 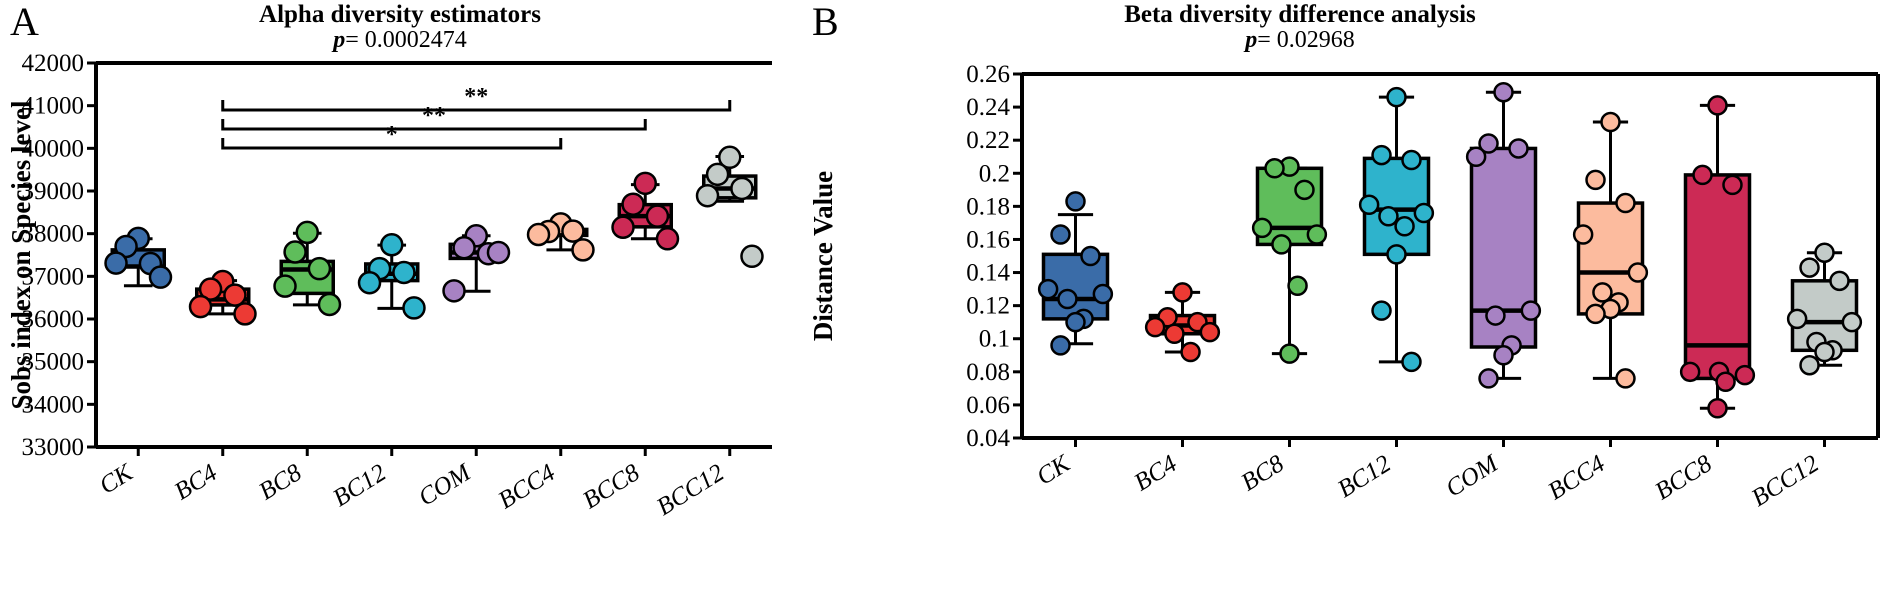 I want to click on boxplot-bcc12, so click(x=729, y=207).